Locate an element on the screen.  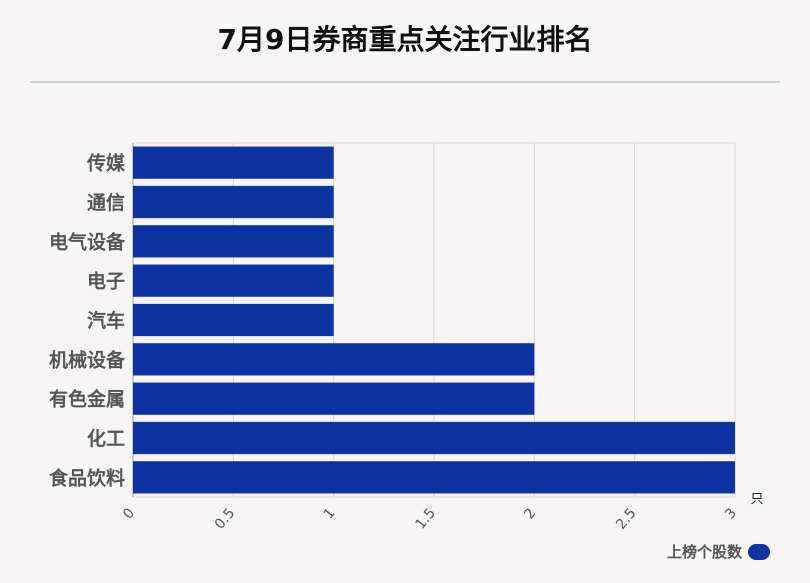
x-tick-label: 0.5 is located at coordinates (225, 518).